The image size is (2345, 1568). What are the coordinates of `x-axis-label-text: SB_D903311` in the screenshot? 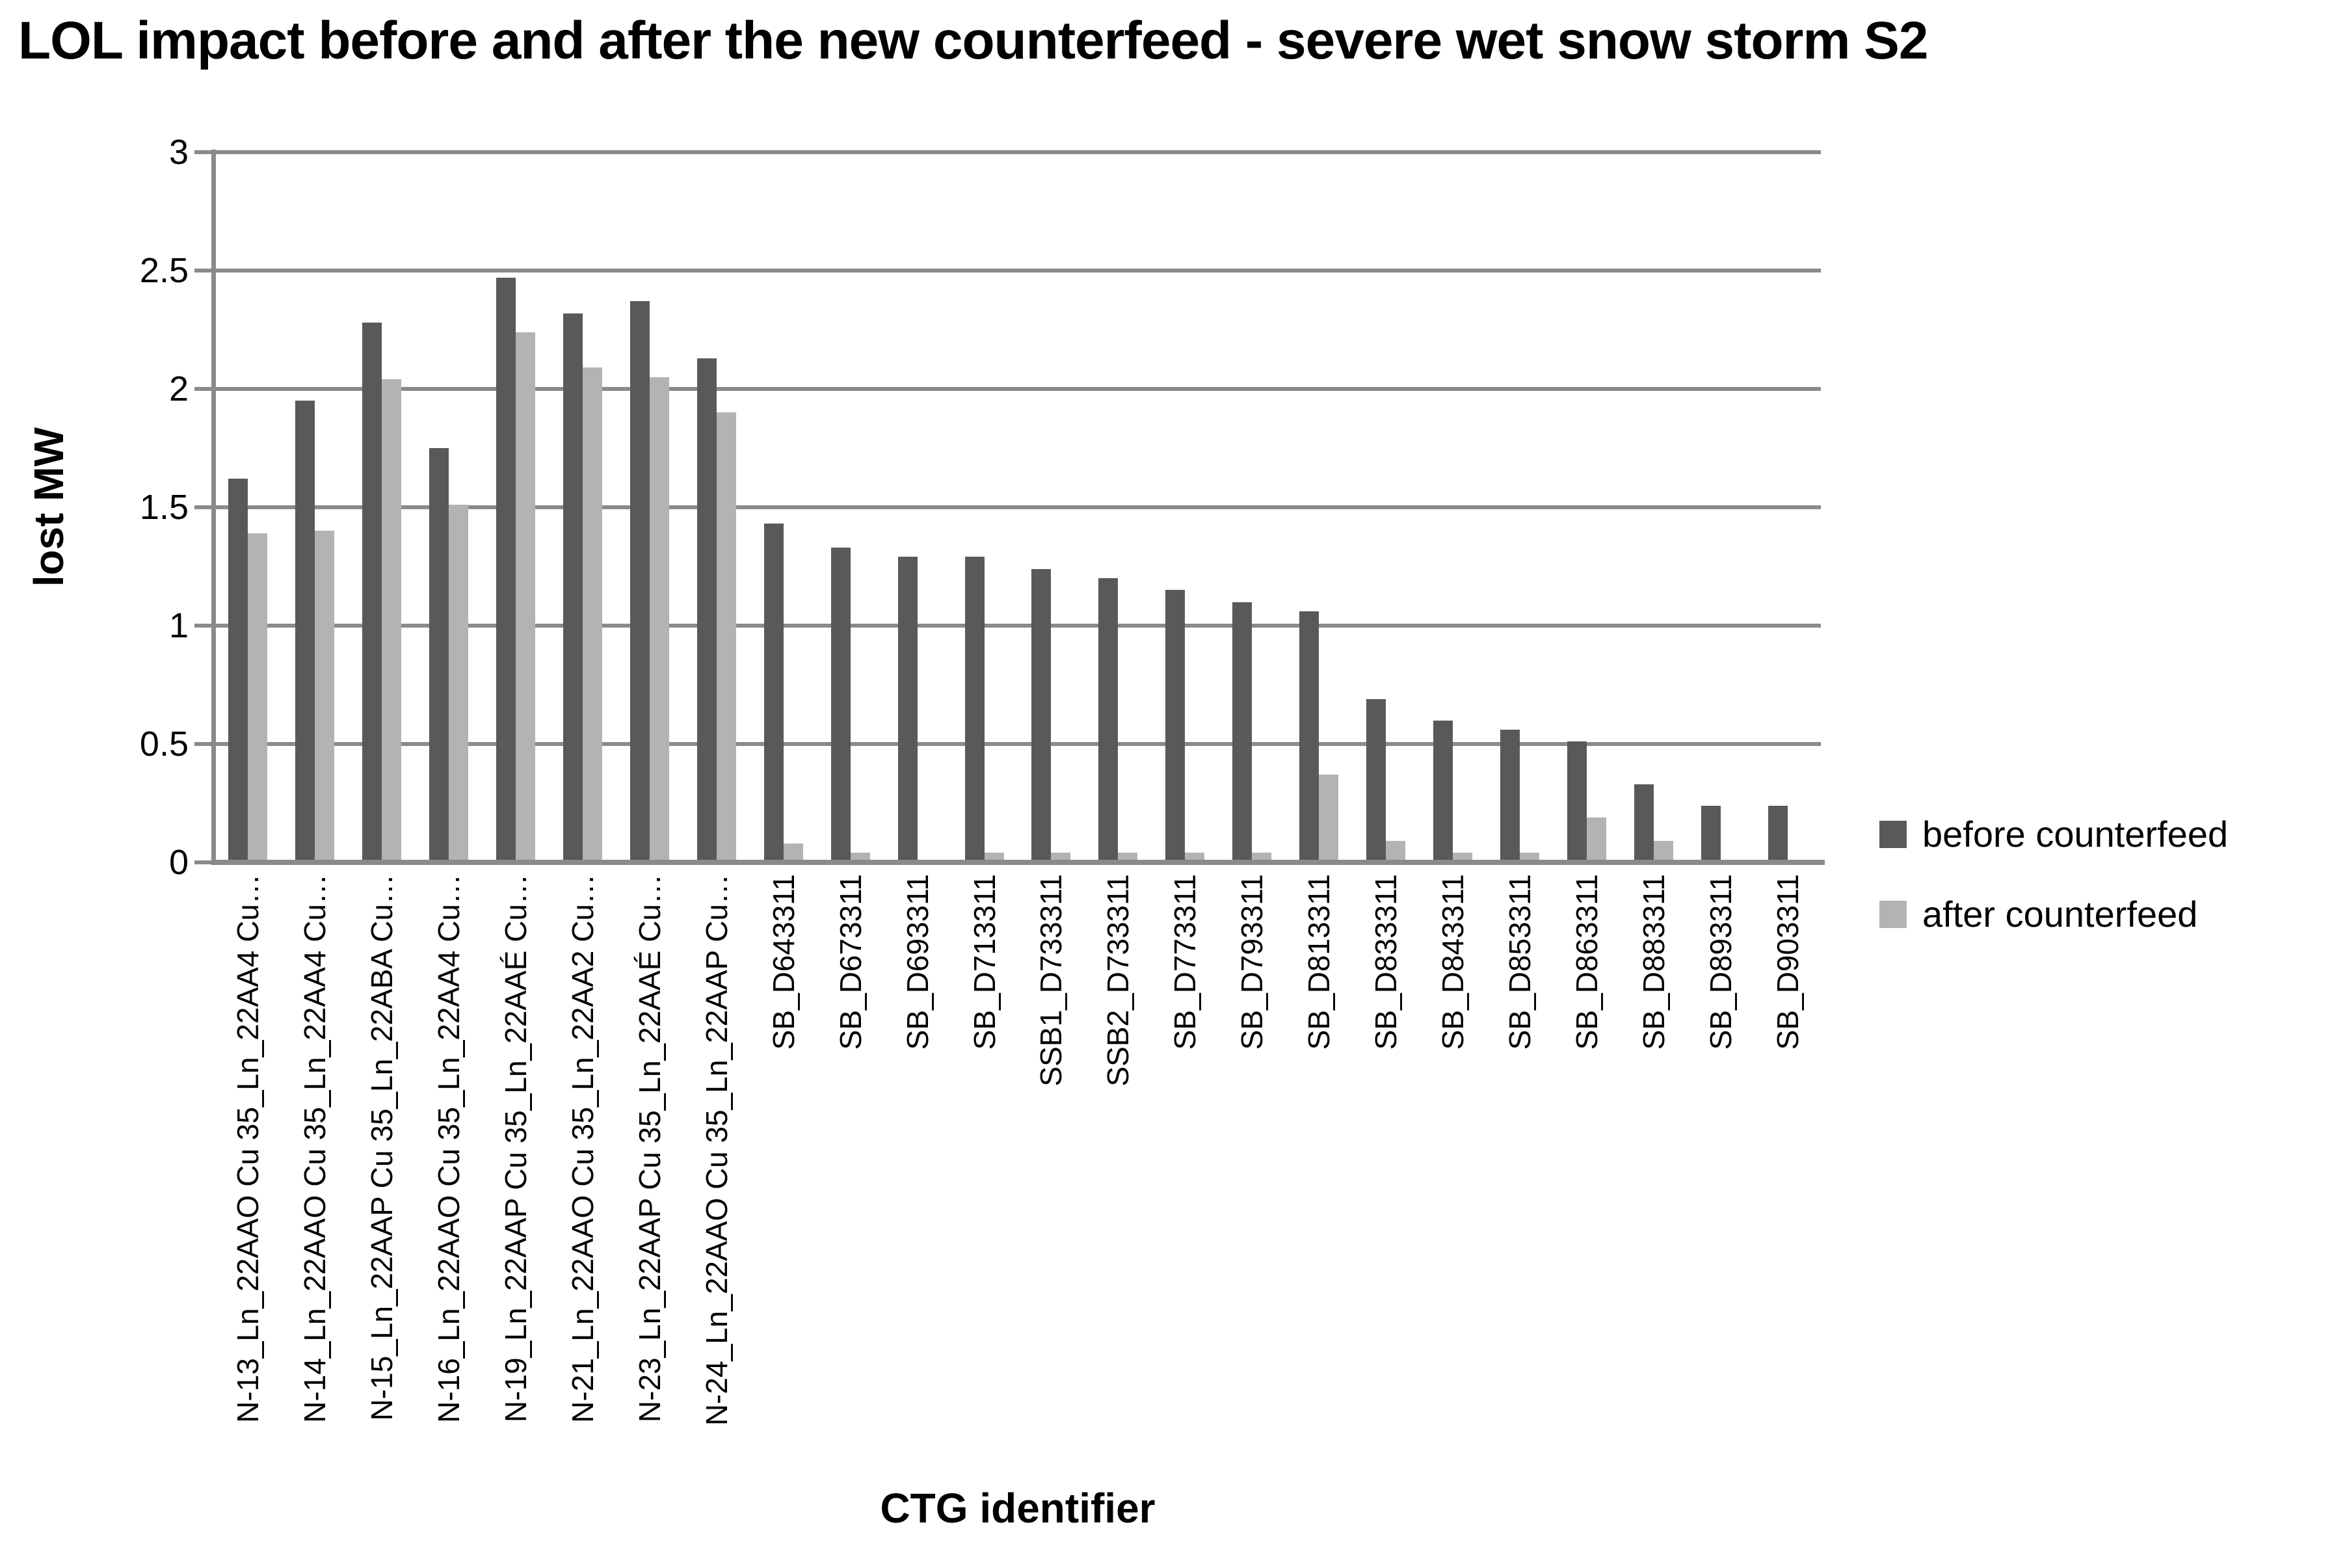 It's located at (1787, 962).